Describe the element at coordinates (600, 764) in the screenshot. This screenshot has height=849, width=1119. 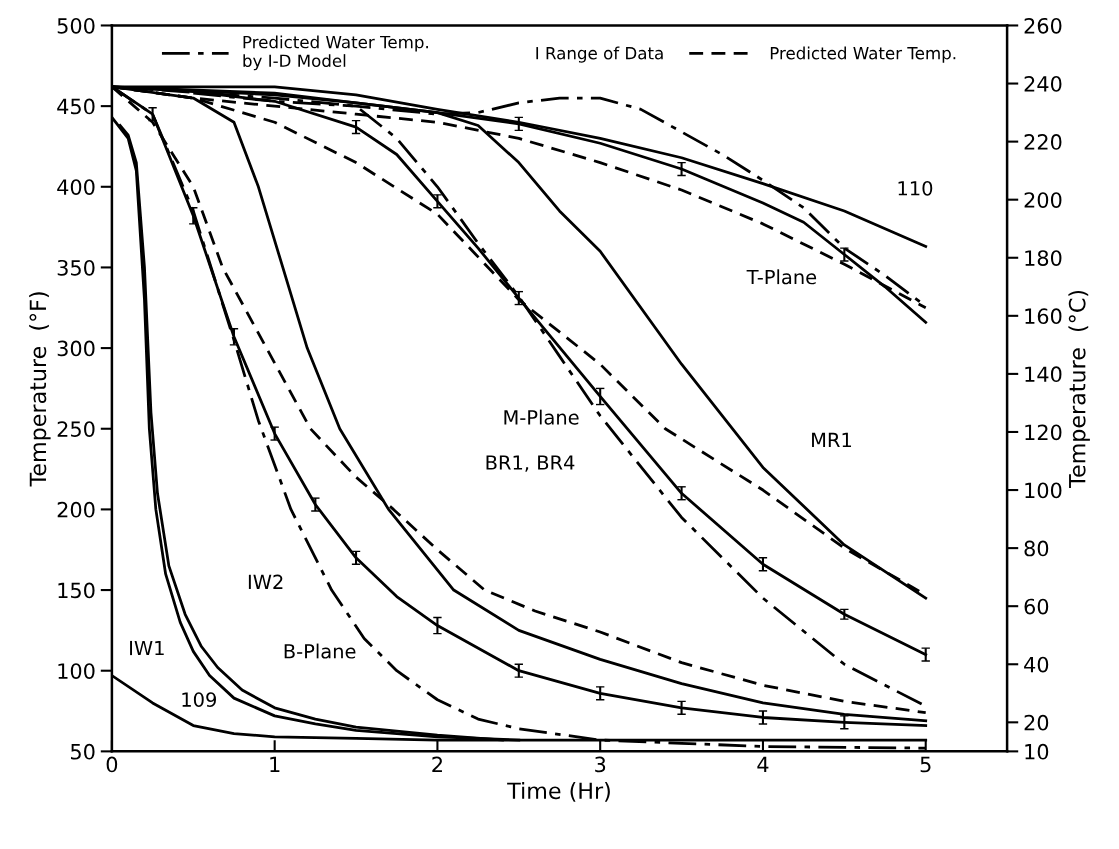
I see `x-tick-label: 3` at that location.